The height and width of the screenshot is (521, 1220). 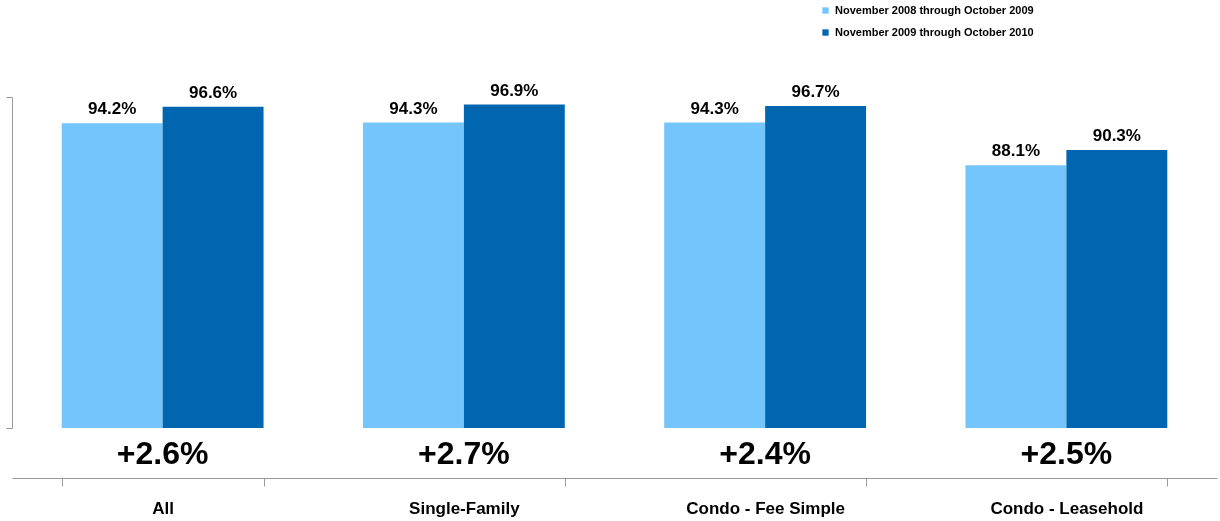 I want to click on legend-label: November 2008 through October 2009, so click(x=934, y=9).